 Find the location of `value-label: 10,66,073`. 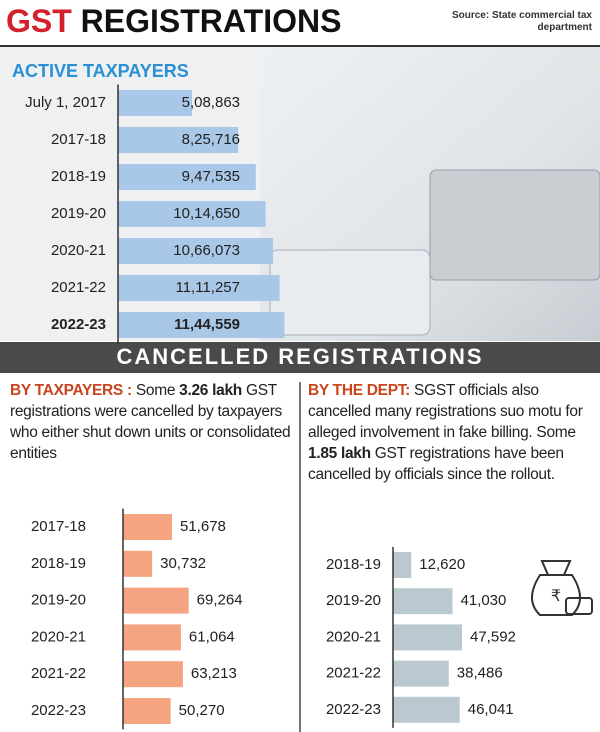

value-label: 10,66,073 is located at coordinates (206, 250).